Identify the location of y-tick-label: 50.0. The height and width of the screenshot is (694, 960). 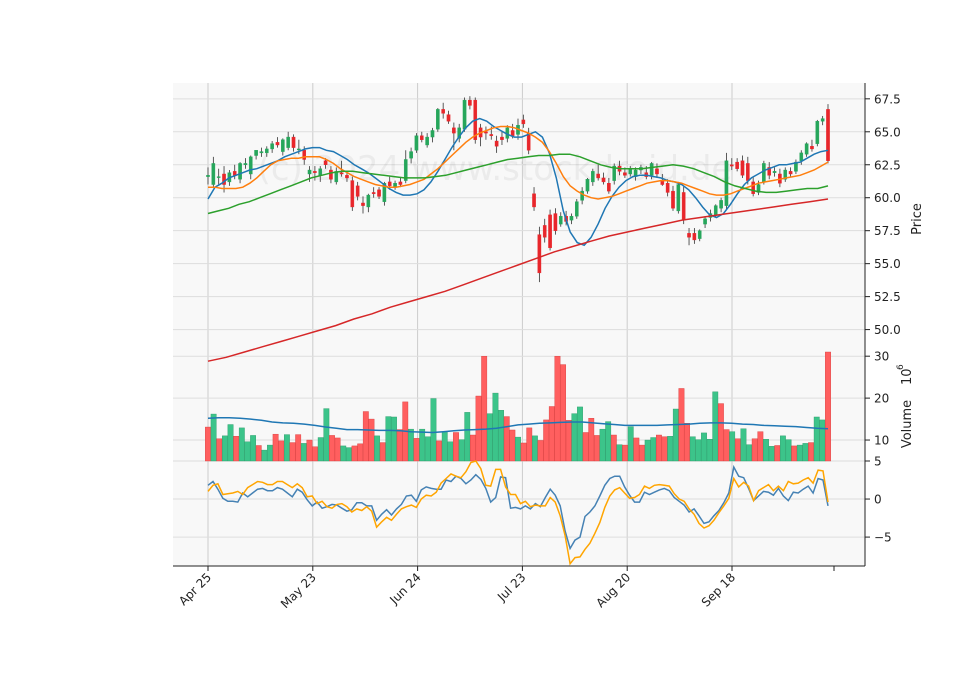
(887, 330).